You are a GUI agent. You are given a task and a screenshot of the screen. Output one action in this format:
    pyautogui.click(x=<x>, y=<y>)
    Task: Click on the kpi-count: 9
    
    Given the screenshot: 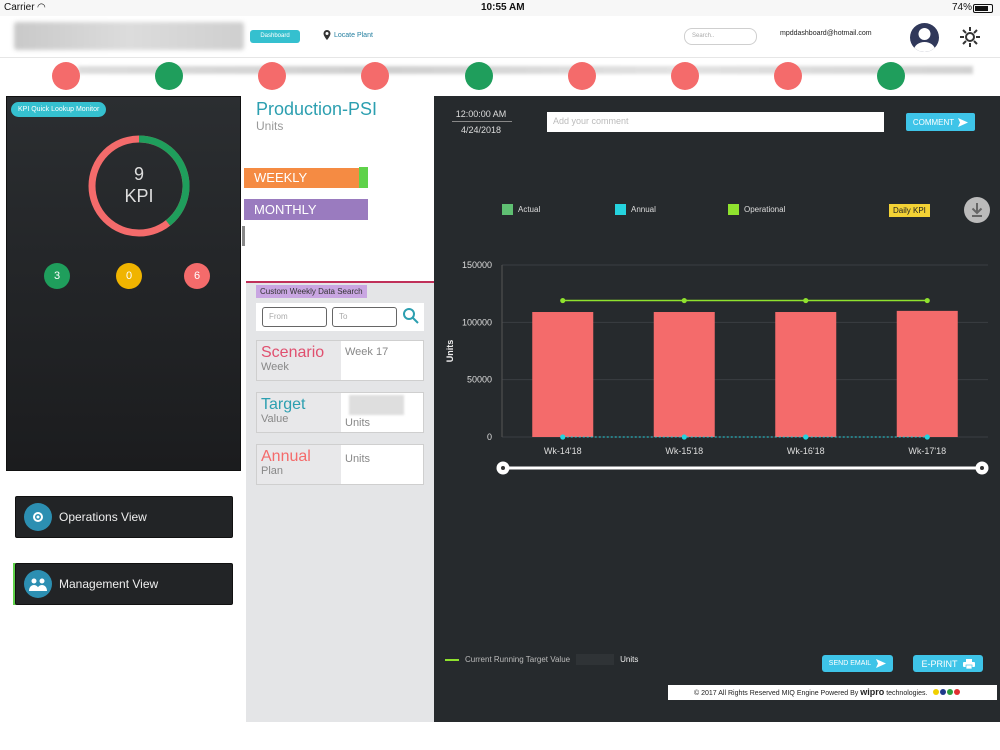 What is the action you would take?
    pyautogui.click(x=138, y=174)
    